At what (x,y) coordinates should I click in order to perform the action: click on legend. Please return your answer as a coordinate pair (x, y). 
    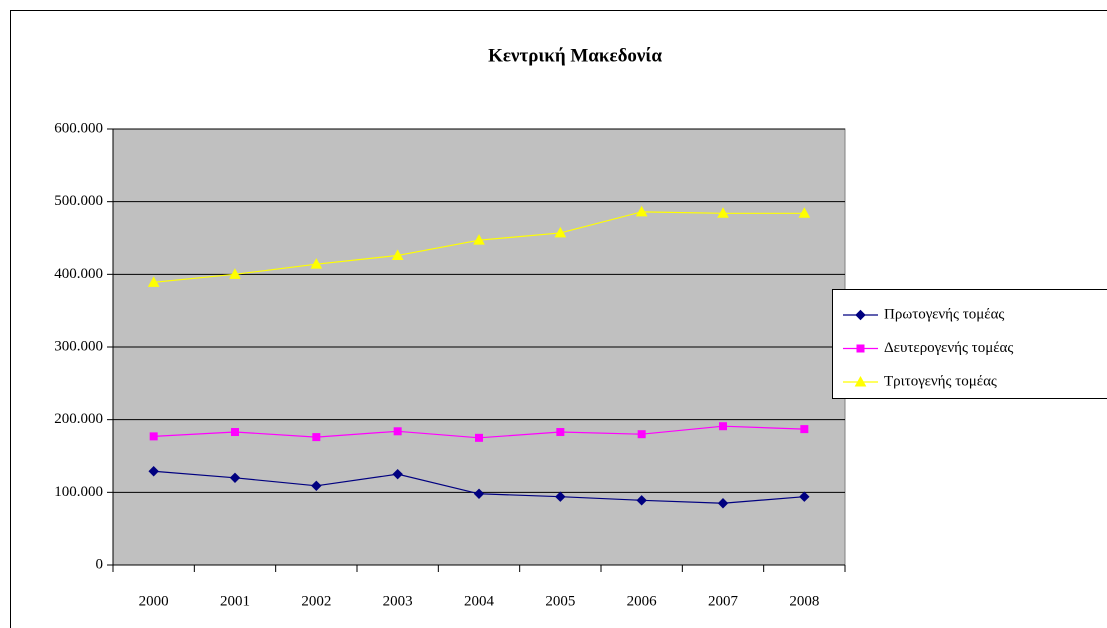
    Looking at the image, I should click on (969, 344).